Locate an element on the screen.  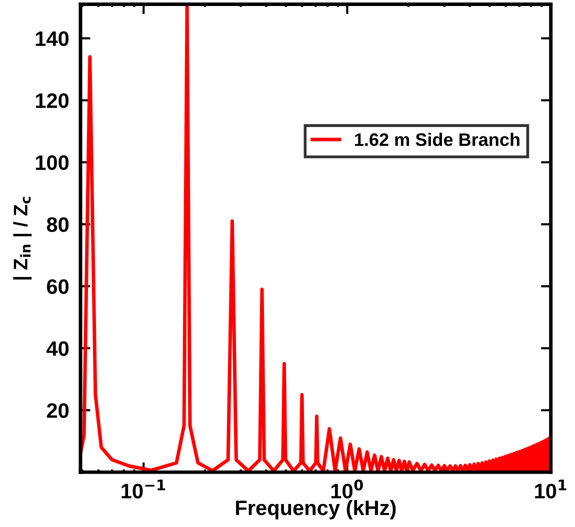
y-tick-label: 60 is located at coordinates (57, 286).